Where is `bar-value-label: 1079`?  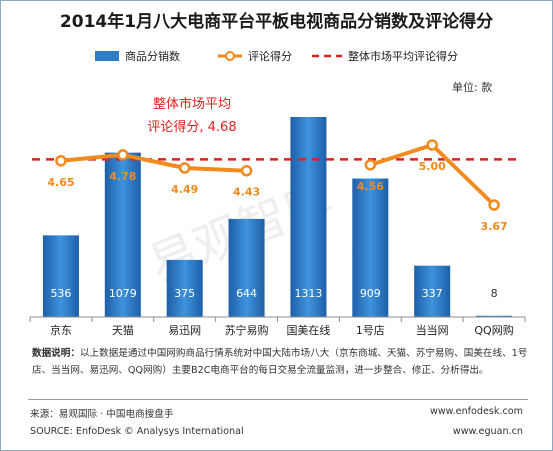 bar-value-label: 1079 is located at coordinates (123, 293).